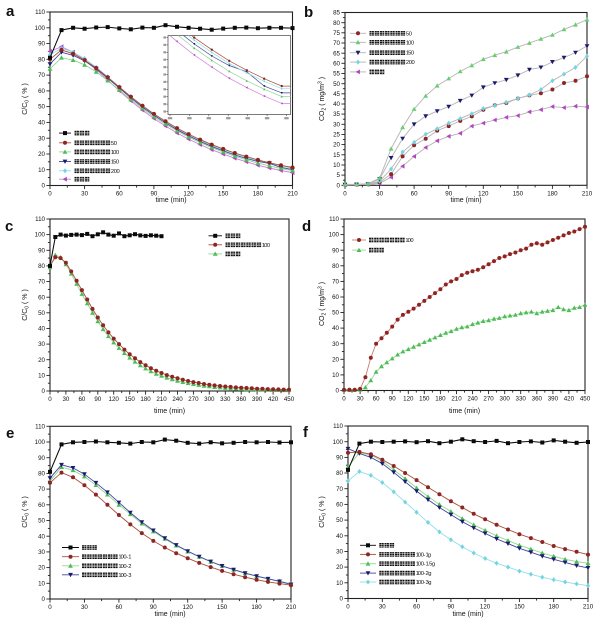 The width and height of the screenshot is (600, 627). Describe the element at coordinates (488, 399) in the screenshot. I see `svg-text: 270` at that location.